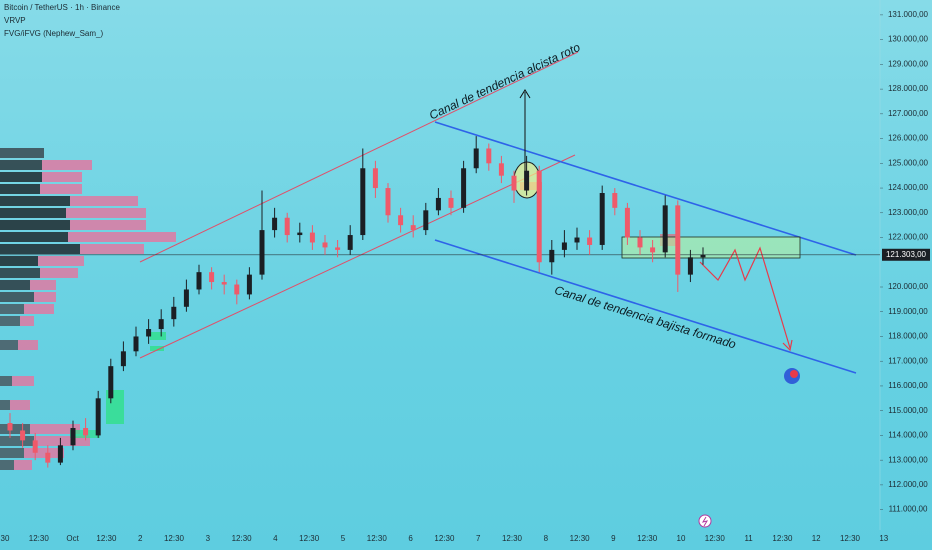 This screenshot has height=550, width=932. Describe the element at coordinates (908, 187) in the screenshot. I see `y-tick-label: 124.000,00` at that location.